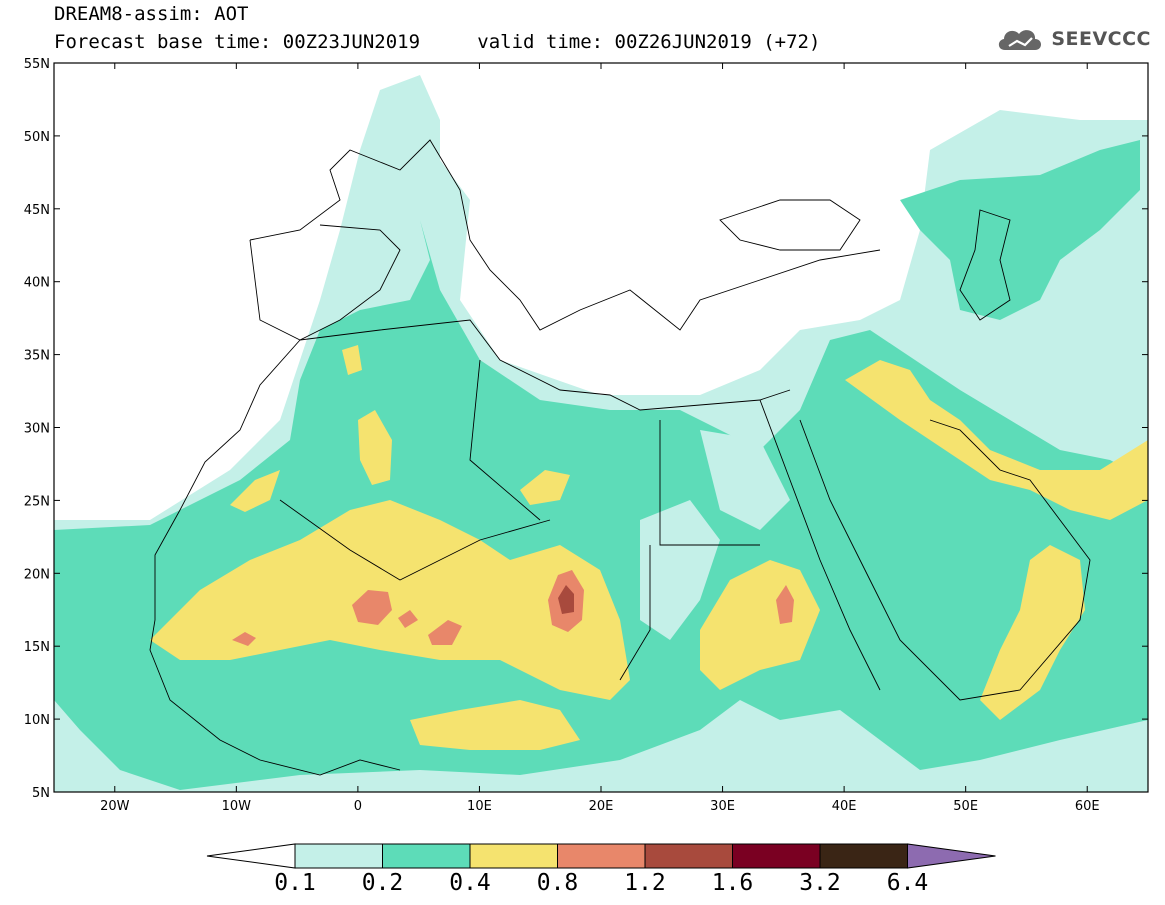 The width and height of the screenshot is (1165, 905). Describe the element at coordinates (37, 356) in the screenshot. I see `lat-tick-label: 35N` at that location.